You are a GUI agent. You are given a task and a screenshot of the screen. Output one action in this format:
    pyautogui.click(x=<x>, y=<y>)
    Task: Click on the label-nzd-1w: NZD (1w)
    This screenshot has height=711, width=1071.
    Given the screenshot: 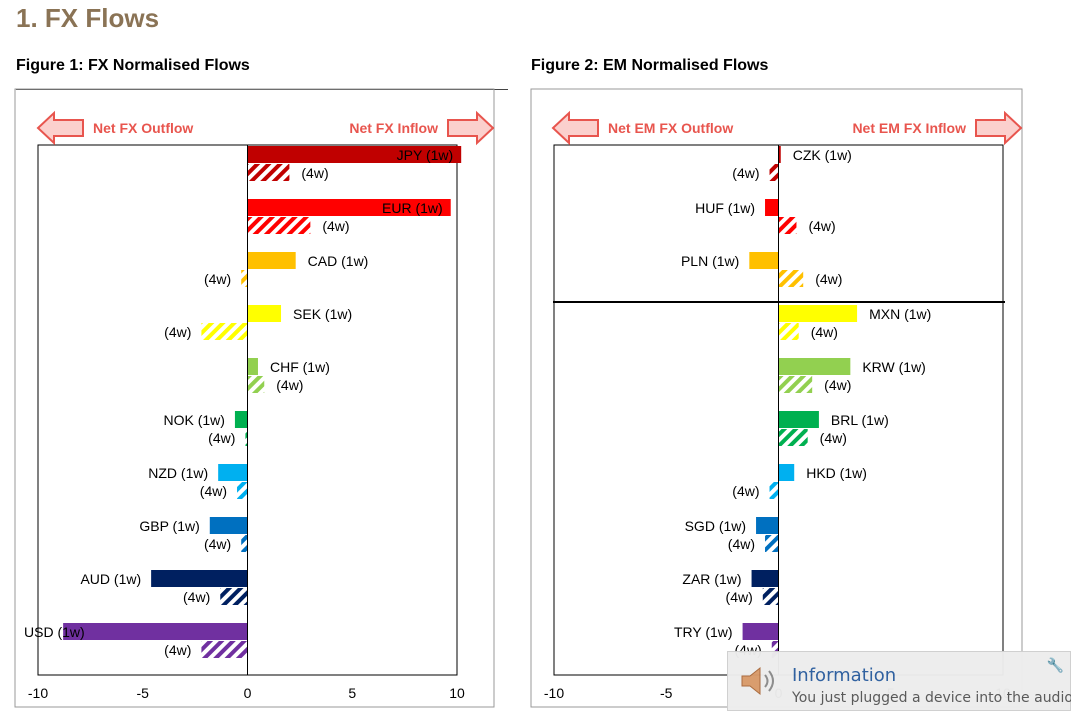 What is the action you would take?
    pyautogui.click(x=178, y=473)
    